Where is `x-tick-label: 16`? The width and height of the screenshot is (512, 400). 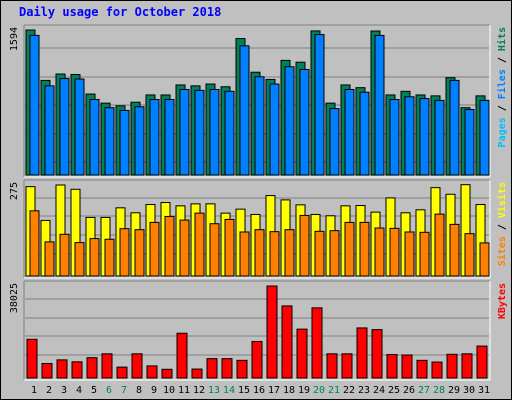
x-tick-label: 16 is located at coordinates (259, 390).